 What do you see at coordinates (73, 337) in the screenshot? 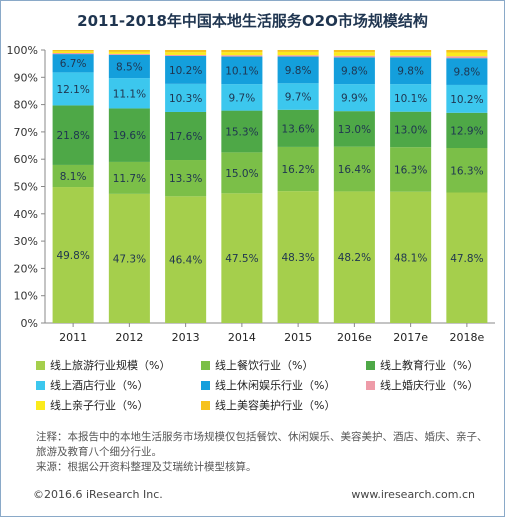
I see `x-tick-label: 2011` at bounding box center [73, 337].